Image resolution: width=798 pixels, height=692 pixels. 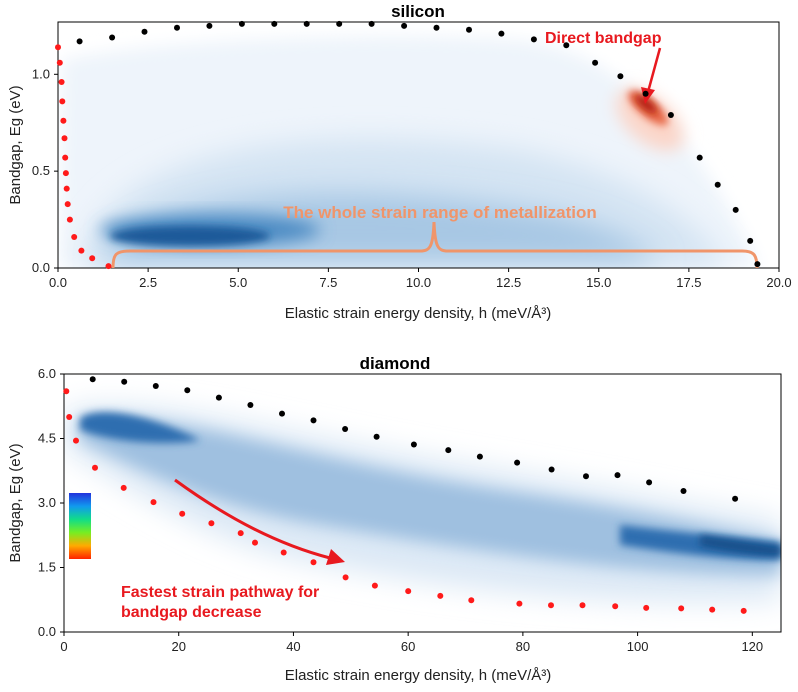 I want to click on diamond-y-axis-label: Bandgap, Eg (eV), so click(x=15, y=502).